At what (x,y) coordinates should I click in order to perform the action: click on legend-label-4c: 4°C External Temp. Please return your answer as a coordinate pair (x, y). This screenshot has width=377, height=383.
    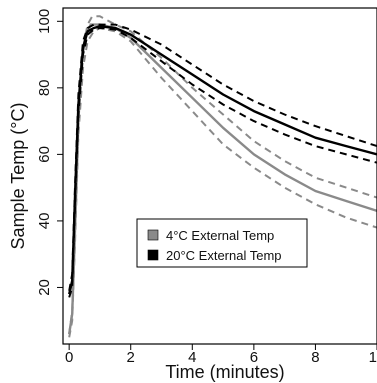
    Looking at the image, I should click on (220, 235).